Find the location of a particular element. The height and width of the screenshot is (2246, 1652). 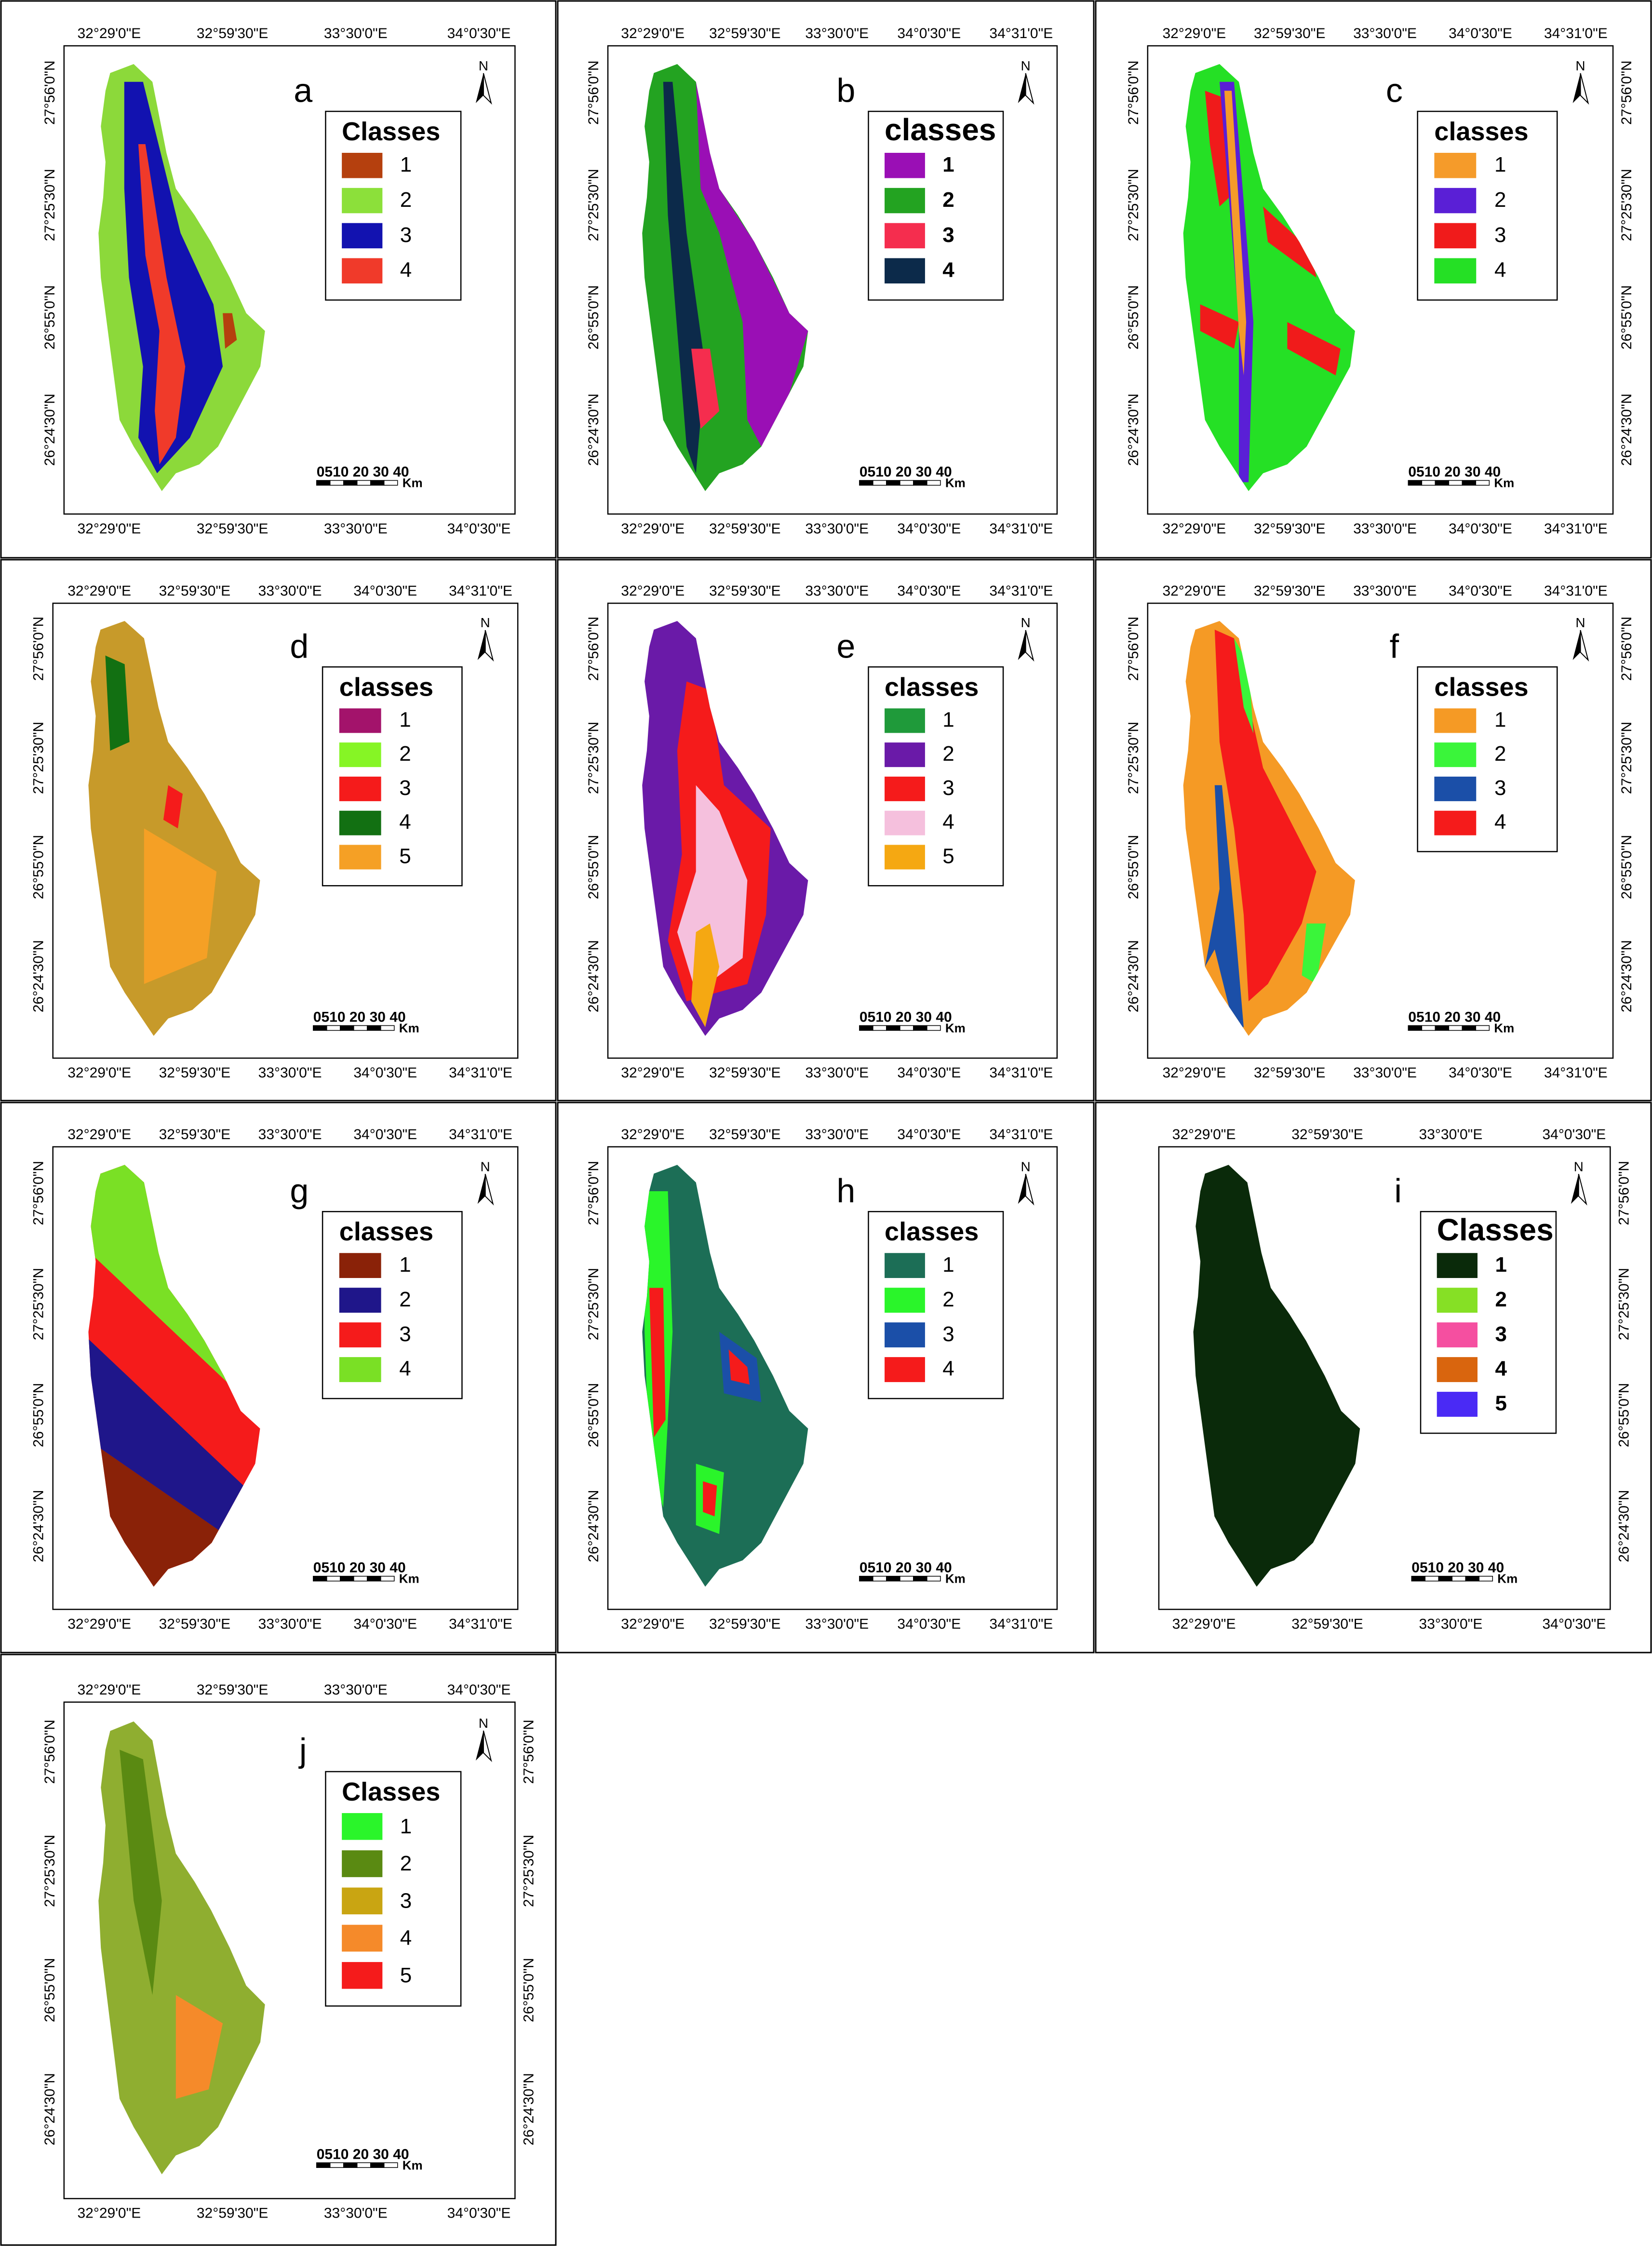

bottom-coordinate-label: 34°31'0"E is located at coordinates (480, 1073).